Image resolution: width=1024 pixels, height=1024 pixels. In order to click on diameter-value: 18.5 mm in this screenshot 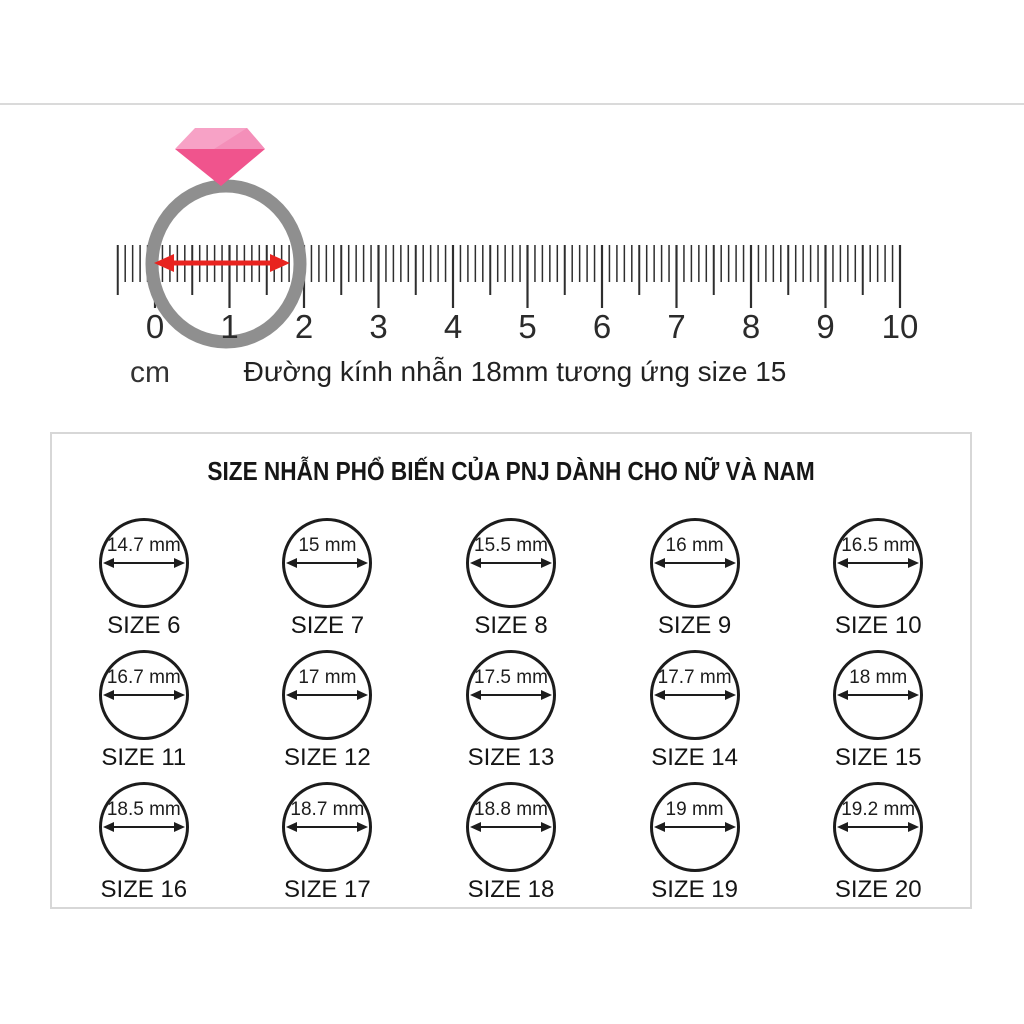, I will do `click(143, 809)`.